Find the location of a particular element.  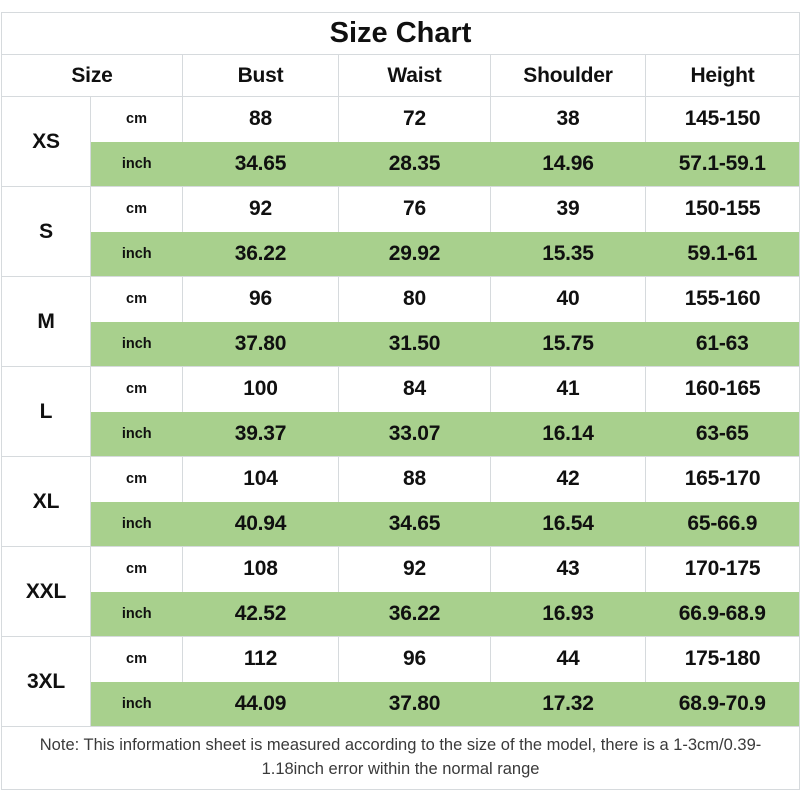

table-row-l-cm: L cm 100 84 41 160-165 is located at coordinates (400, 411).